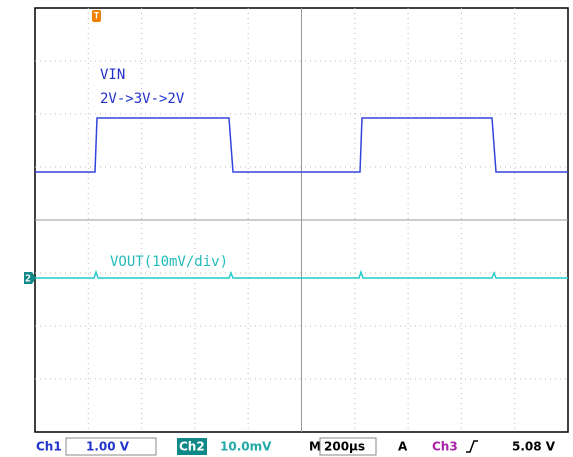 This screenshot has height=457, width=573. Describe the element at coordinates (108, 447) in the screenshot. I see `ch1-scale: 1.00 V` at that location.